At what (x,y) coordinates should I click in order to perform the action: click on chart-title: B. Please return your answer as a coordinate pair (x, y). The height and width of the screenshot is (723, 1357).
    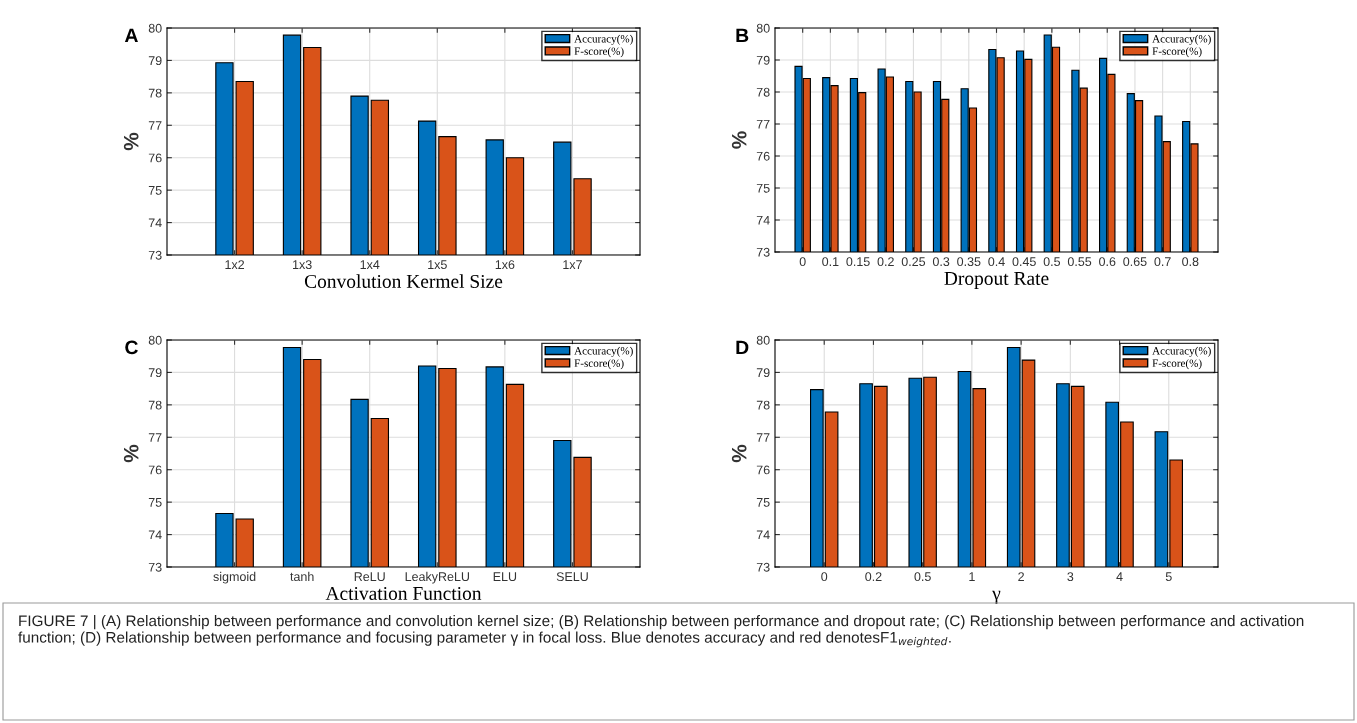
    Looking at the image, I should click on (742, 35).